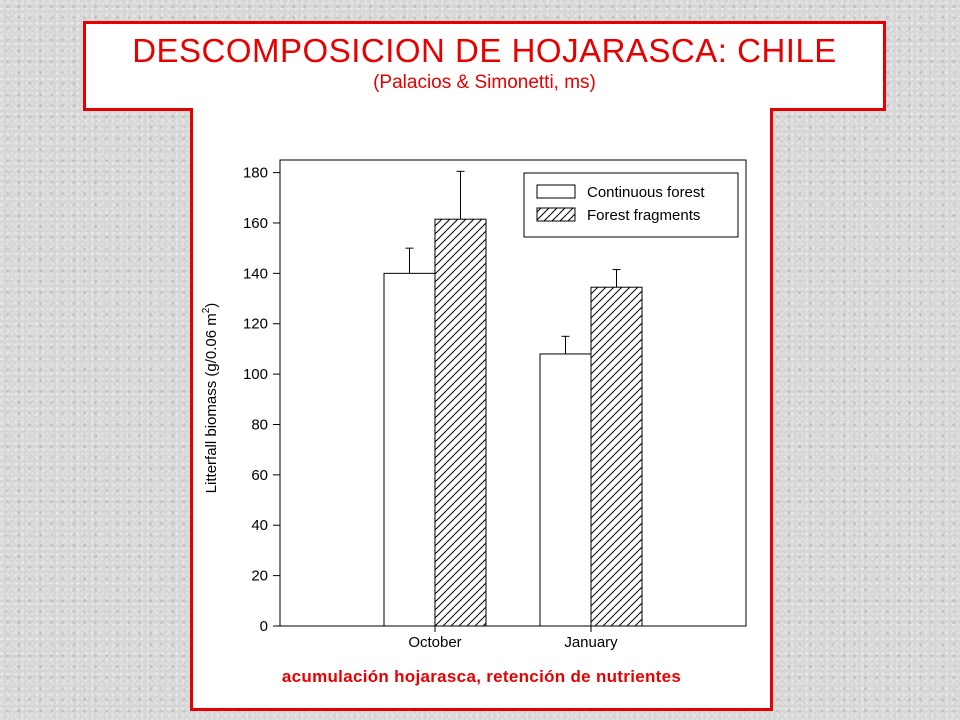 This screenshot has height=720, width=960. What do you see at coordinates (259, 576) in the screenshot?
I see `y-tick-label: 20` at bounding box center [259, 576].